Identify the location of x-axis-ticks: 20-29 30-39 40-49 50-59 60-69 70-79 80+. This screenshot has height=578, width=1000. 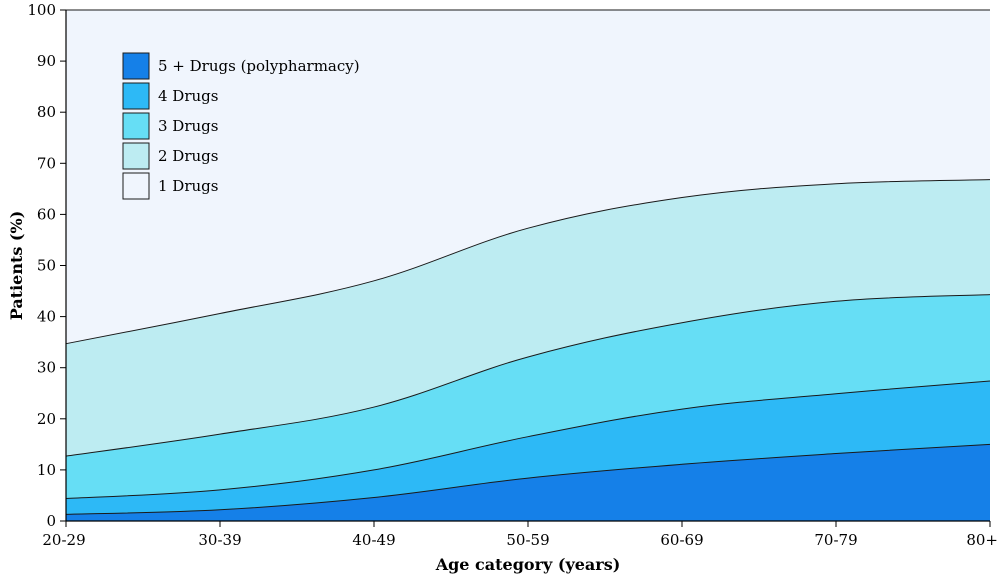
(520, 535).